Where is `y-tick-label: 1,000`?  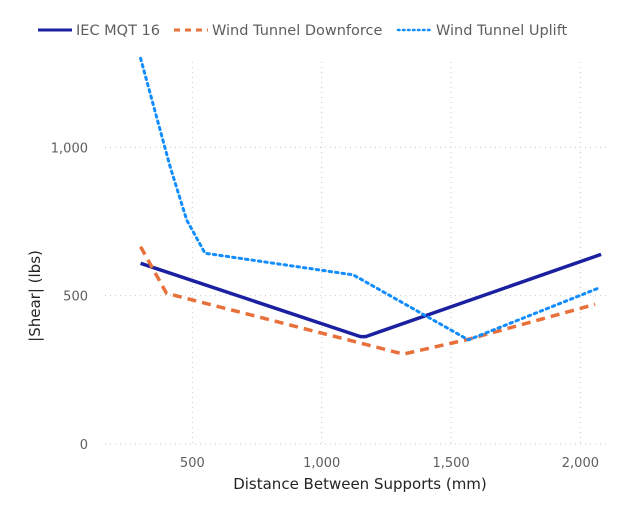
y-tick-label: 1,000 is located at coordinates (69, 148).